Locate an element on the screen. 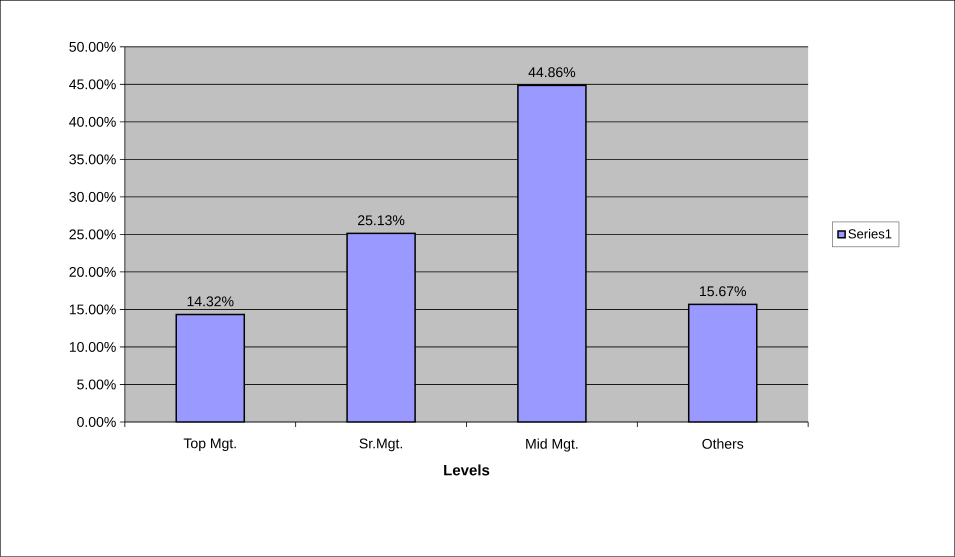  y-tick-label: 25.00% is located at coordinates (93, 235).